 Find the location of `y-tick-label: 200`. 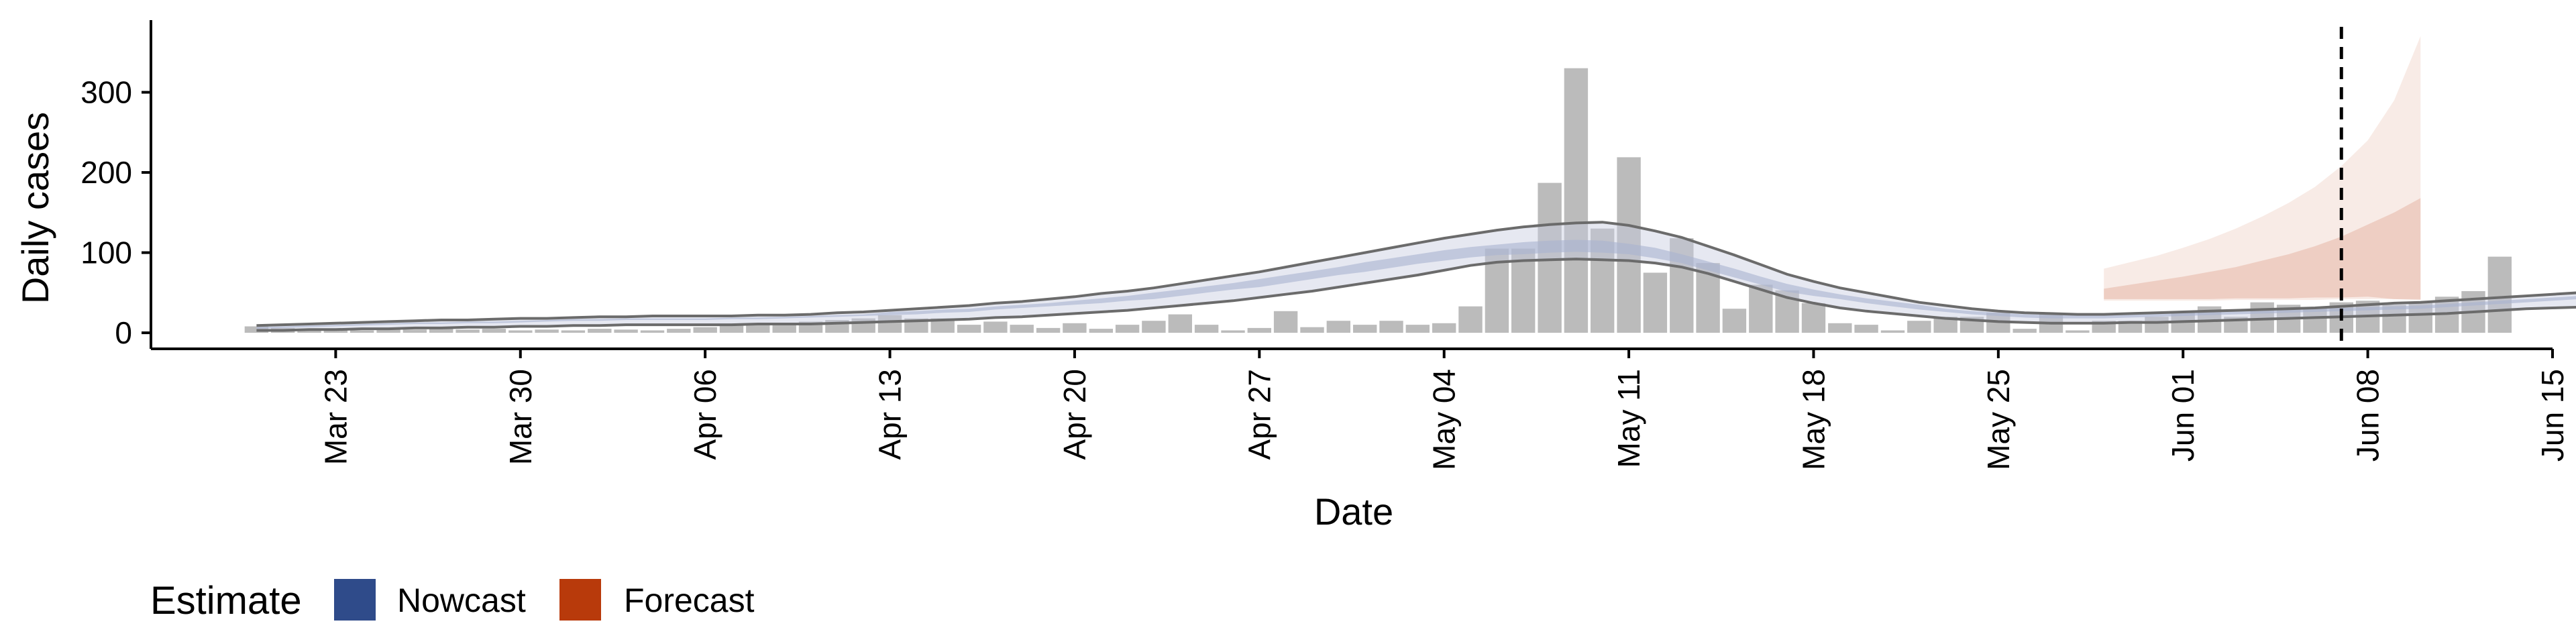

y-tick-label: 200 is located at coordinates (106, 172).